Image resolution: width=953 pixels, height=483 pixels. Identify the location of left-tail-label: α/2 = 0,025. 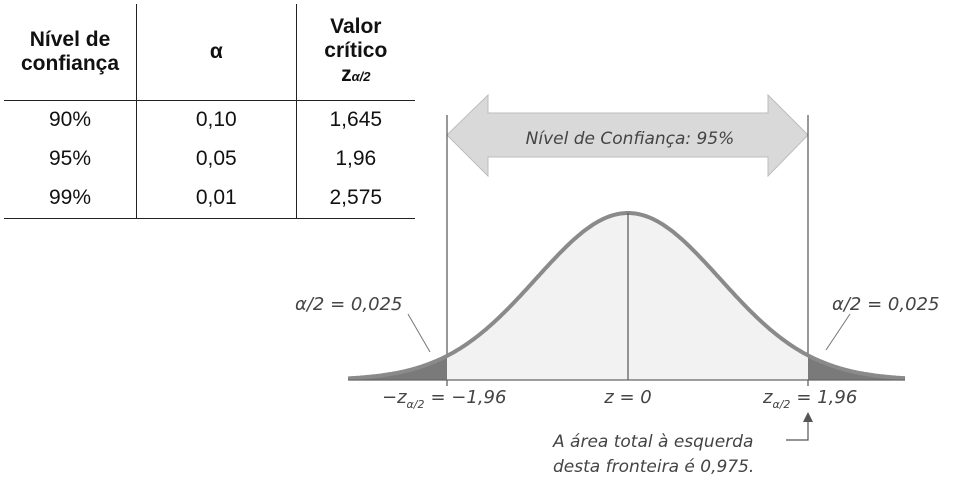
(348, 304).